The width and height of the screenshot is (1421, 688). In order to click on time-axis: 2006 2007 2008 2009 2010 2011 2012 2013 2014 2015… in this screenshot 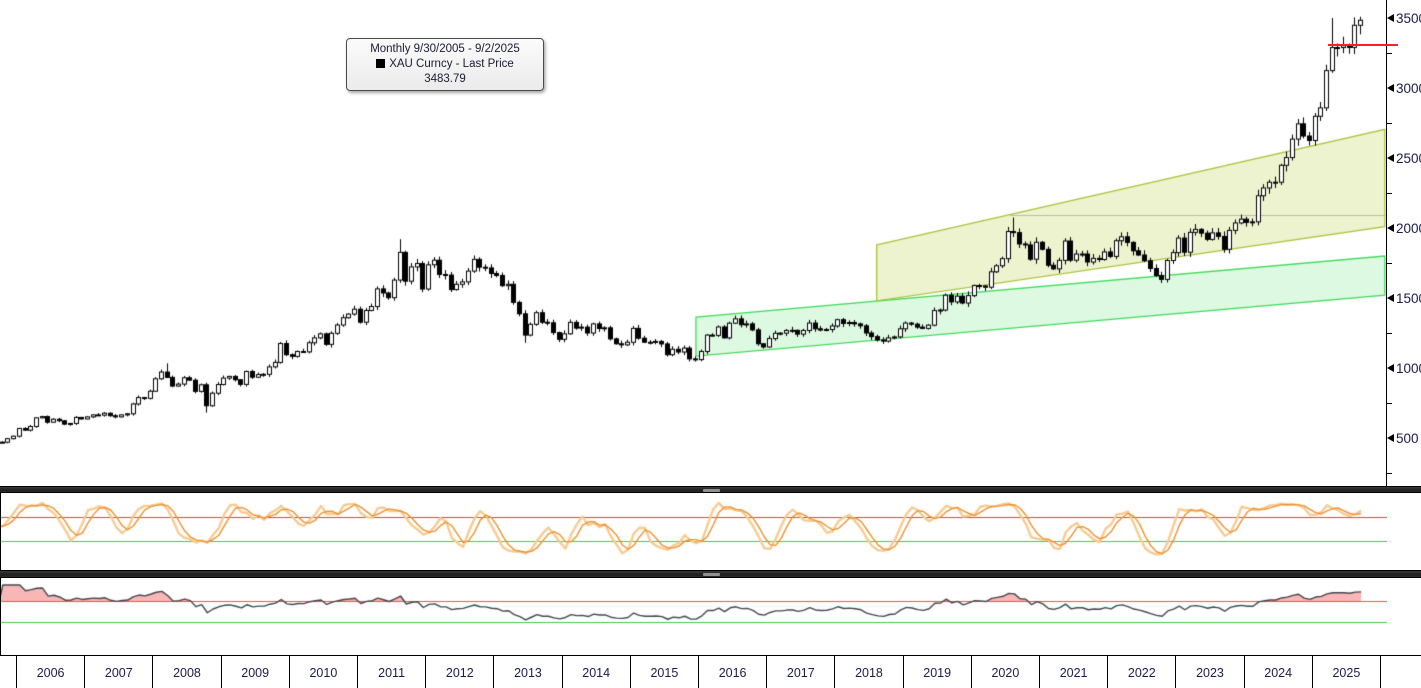, I will do `click(710, 671)`.